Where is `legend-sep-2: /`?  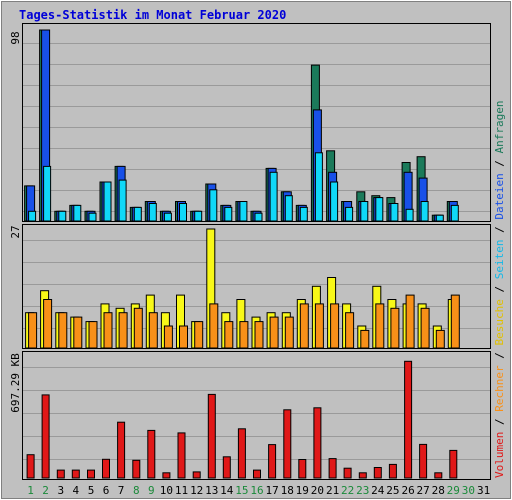
legend-sep-2: / is located at coordinates (499, 352).